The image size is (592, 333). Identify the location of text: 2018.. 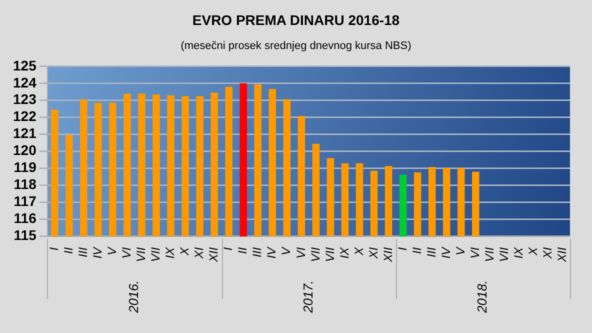
(482, 297).